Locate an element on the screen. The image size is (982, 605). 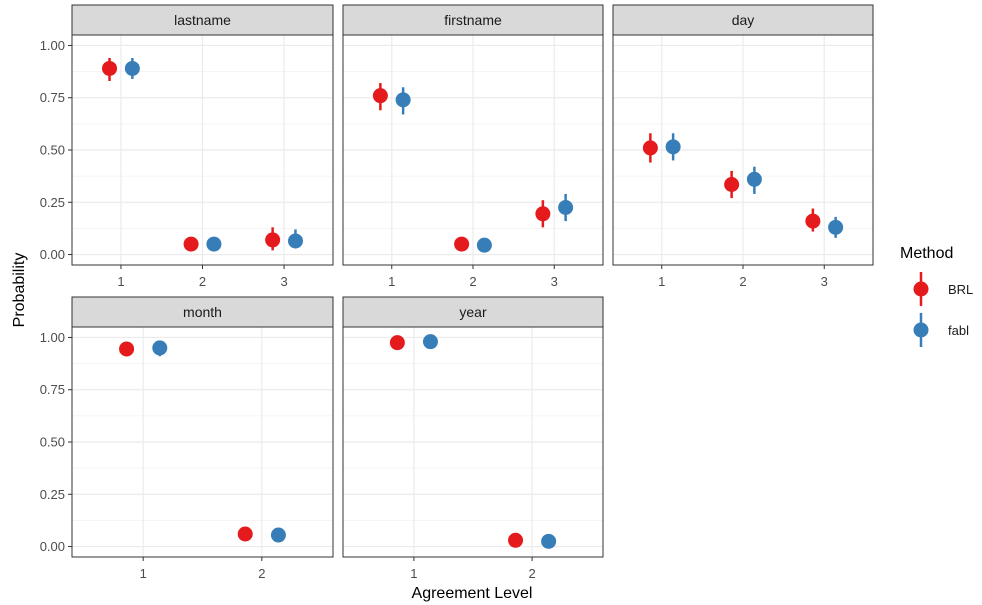
legend-label: fabl is located at coordinates (958, 330).